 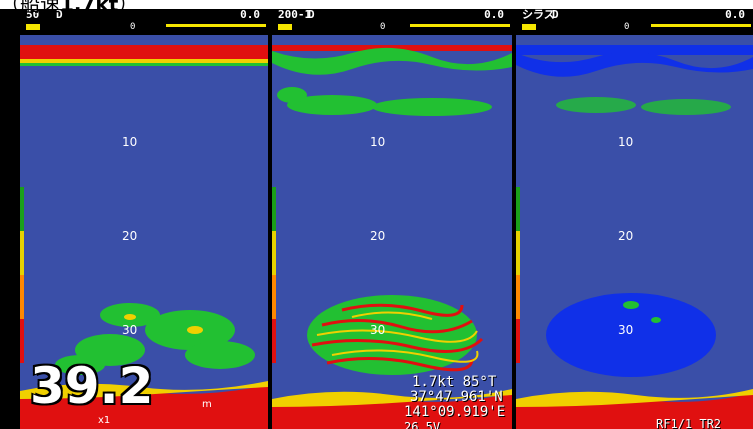 What do you see at coordinates (422, 424) in the screenshot?
I see `voltage-readout: 26.5V` at bounding box center [422, 424].